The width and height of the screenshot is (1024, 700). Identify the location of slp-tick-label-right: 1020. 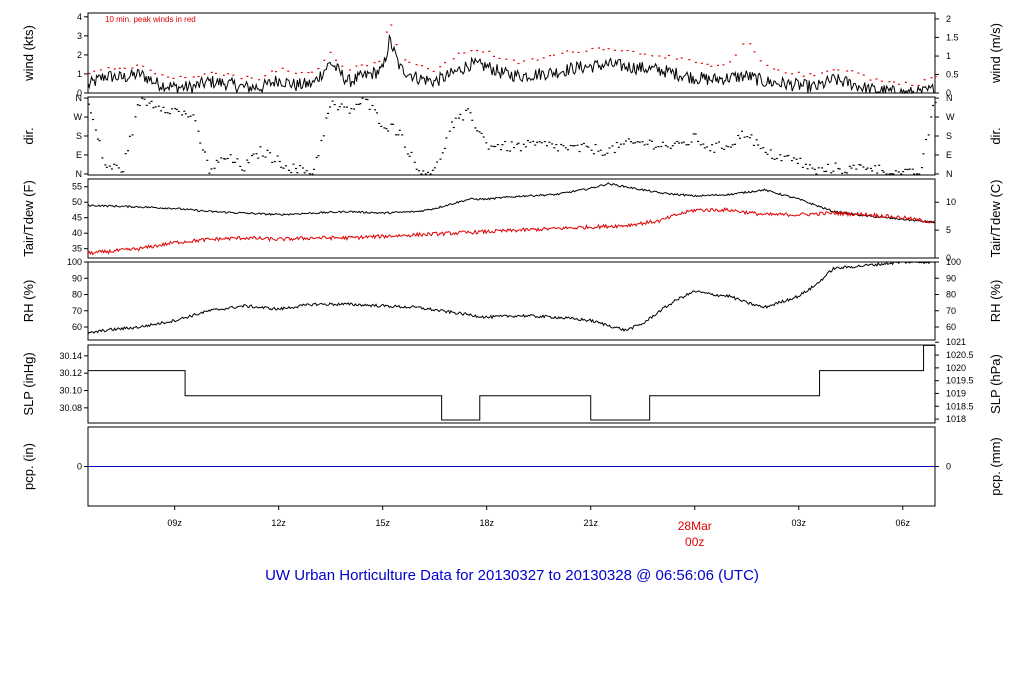
(956, 368).